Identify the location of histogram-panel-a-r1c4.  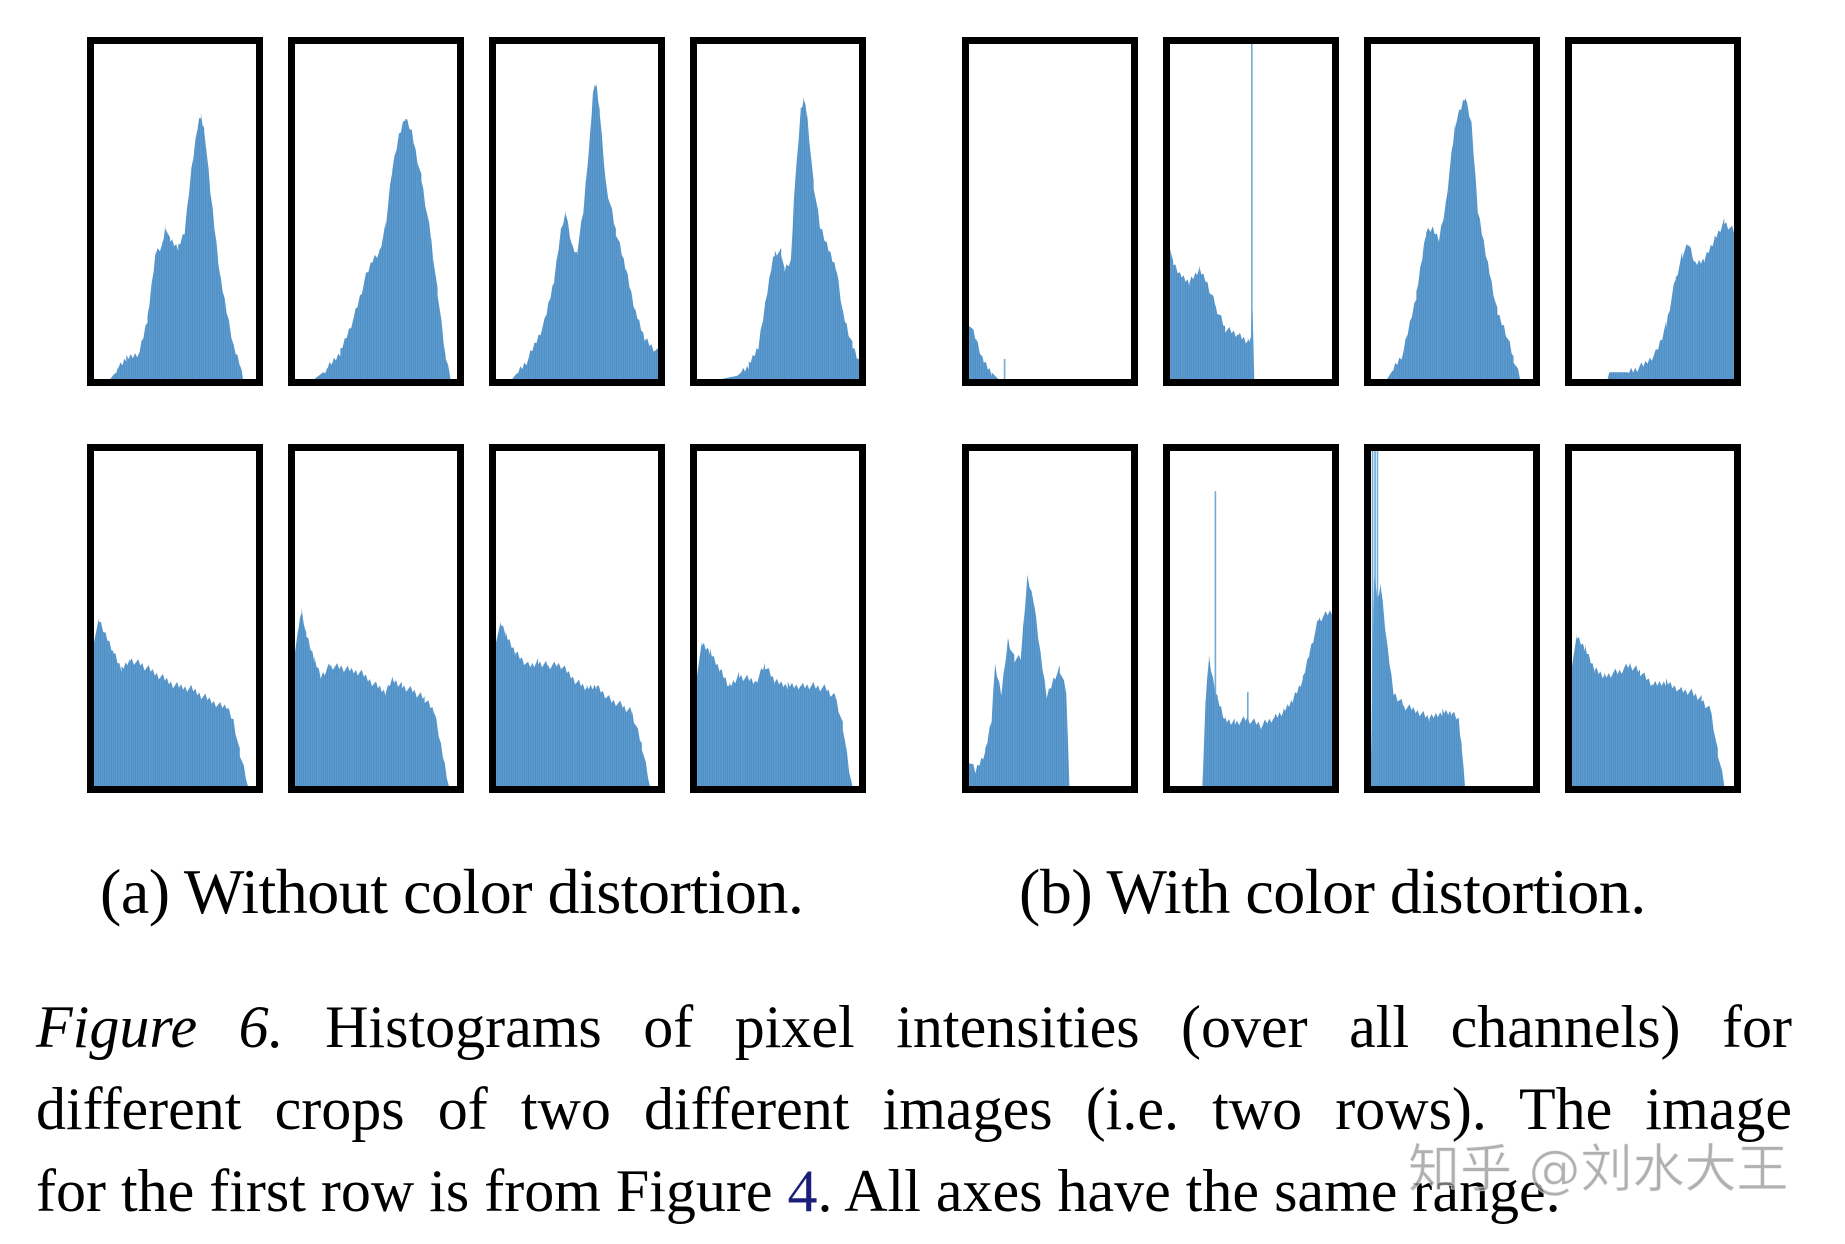
(778, 211).